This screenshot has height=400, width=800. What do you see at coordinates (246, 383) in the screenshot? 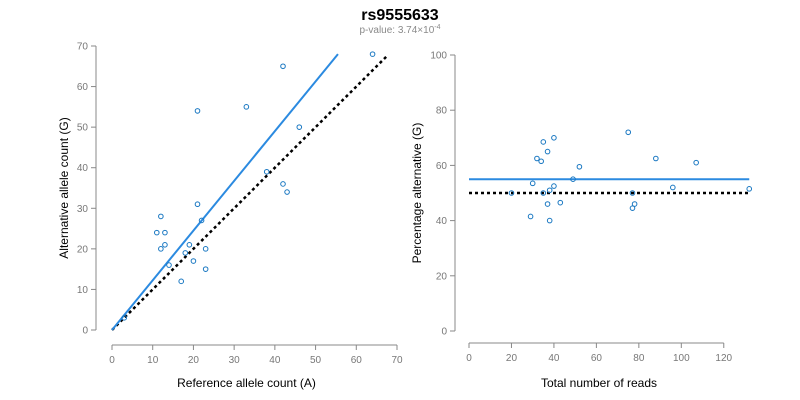
I see `x-axis-label: Reference allele count (A)` at bounding box center [246, 383].